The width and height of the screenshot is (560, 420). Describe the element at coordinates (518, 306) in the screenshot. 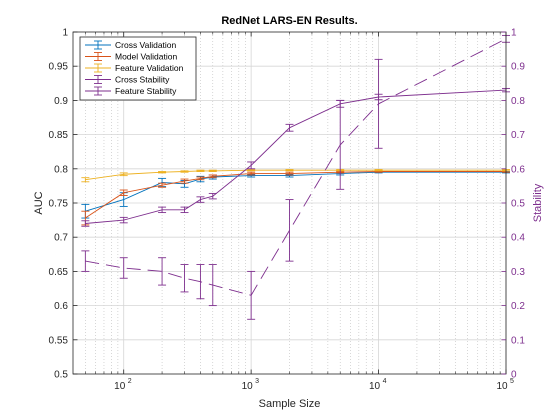

I see `y-right-tick-label: 0.2` at that location.